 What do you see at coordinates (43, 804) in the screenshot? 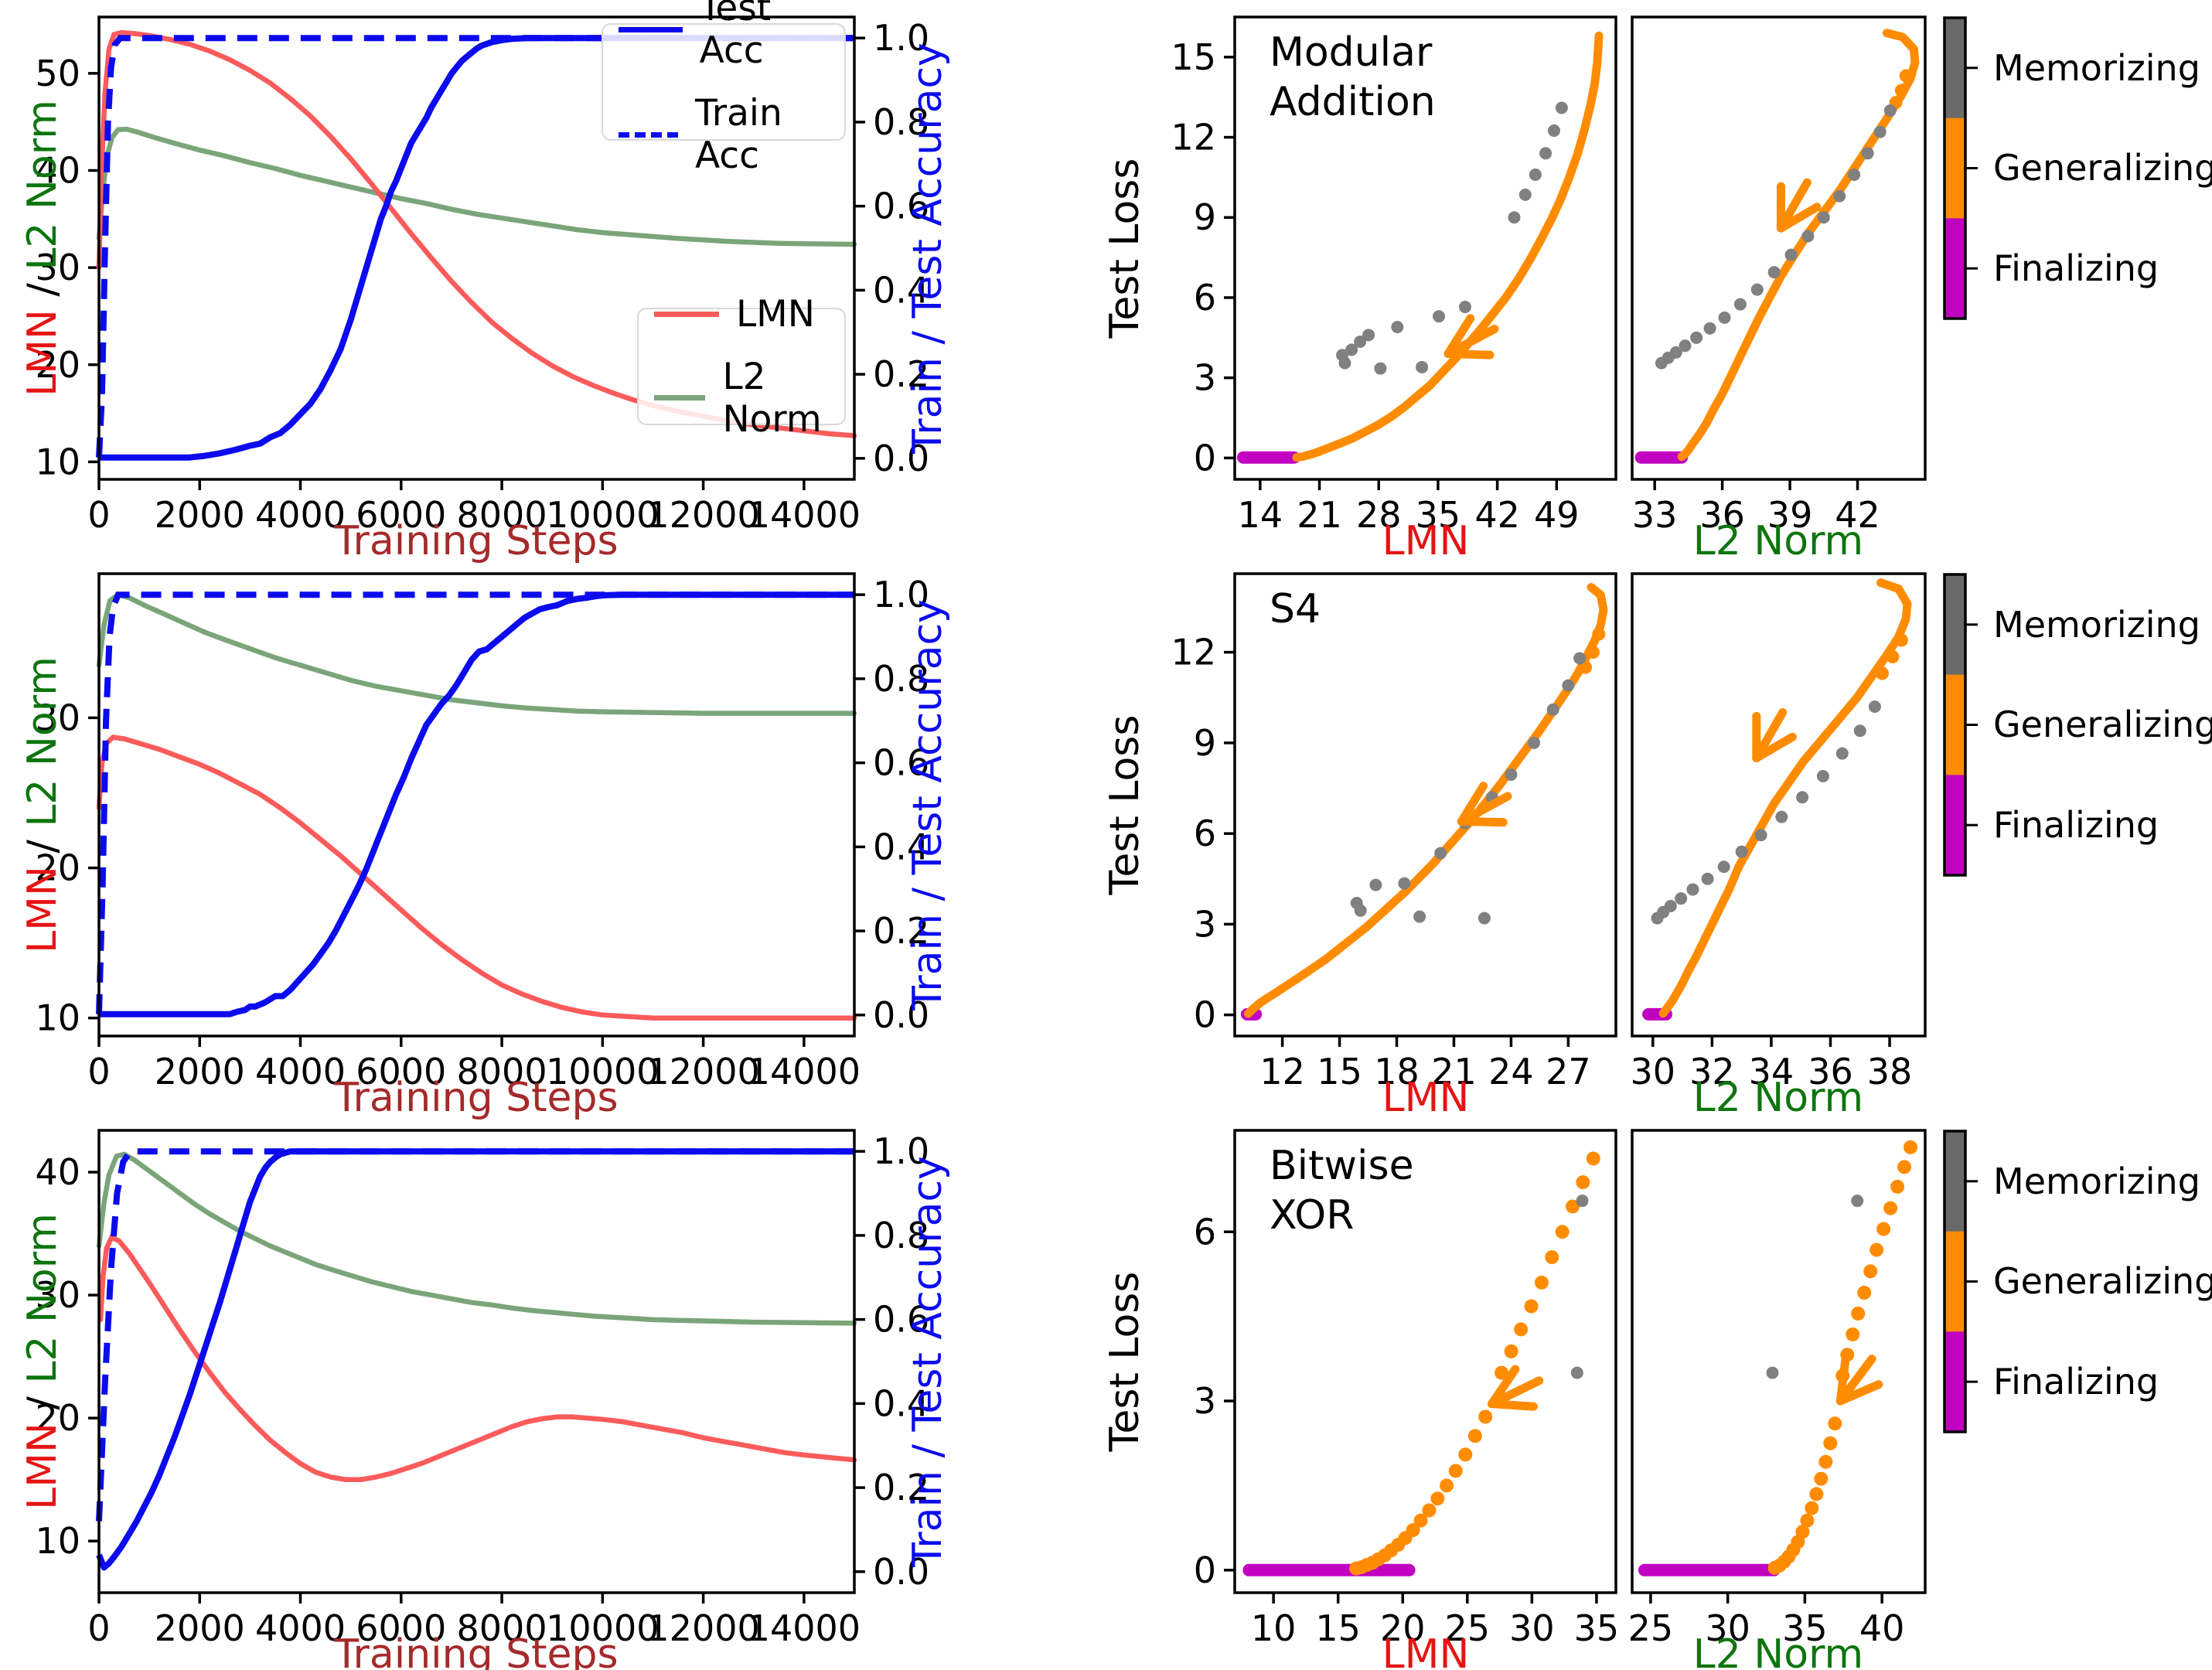
I see `row2-left-y-axis-label: LMN / L2 Norm` at bounding box center [43, 804].